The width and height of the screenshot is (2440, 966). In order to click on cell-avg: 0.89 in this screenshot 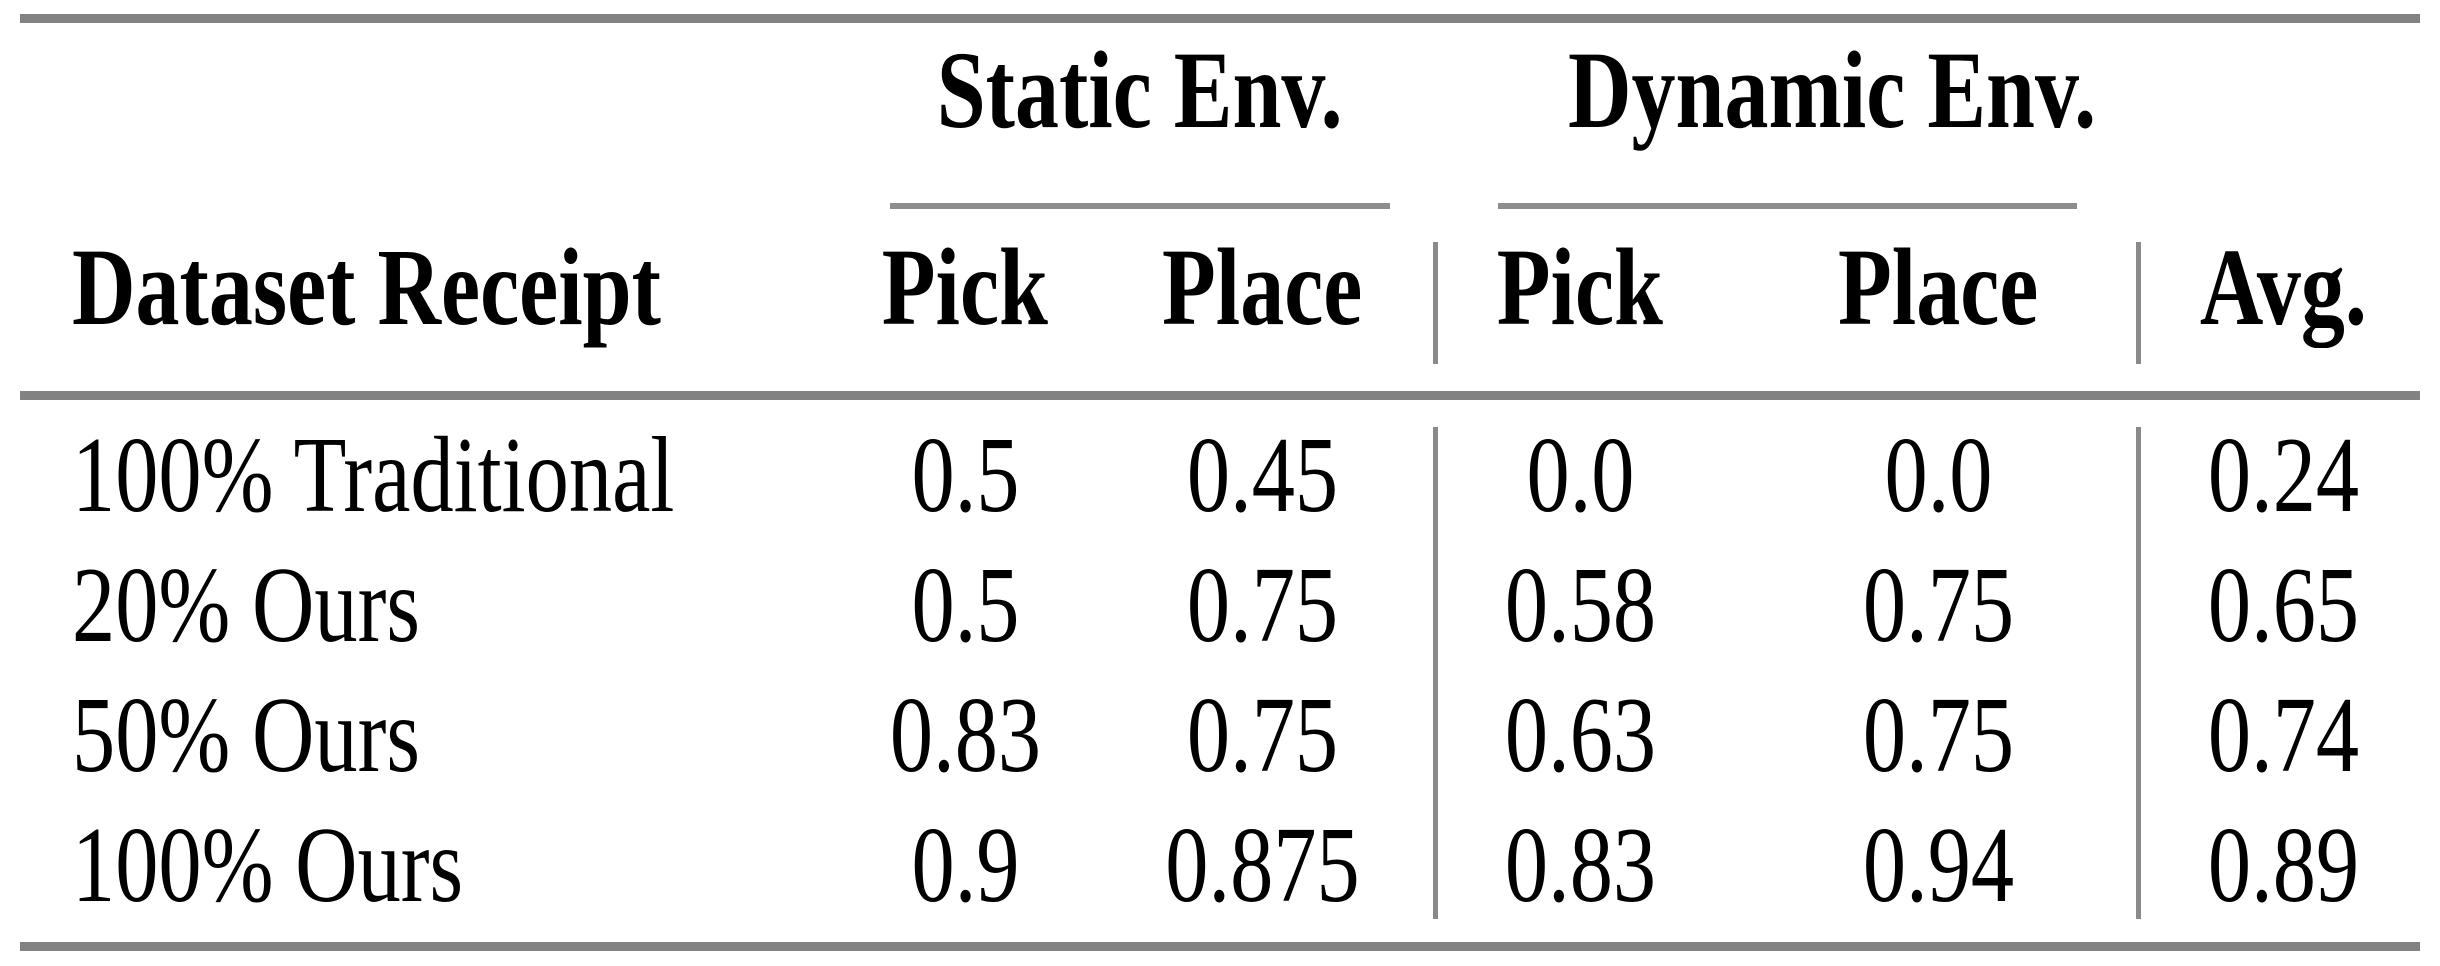, I will do `click(2283, 865)`.